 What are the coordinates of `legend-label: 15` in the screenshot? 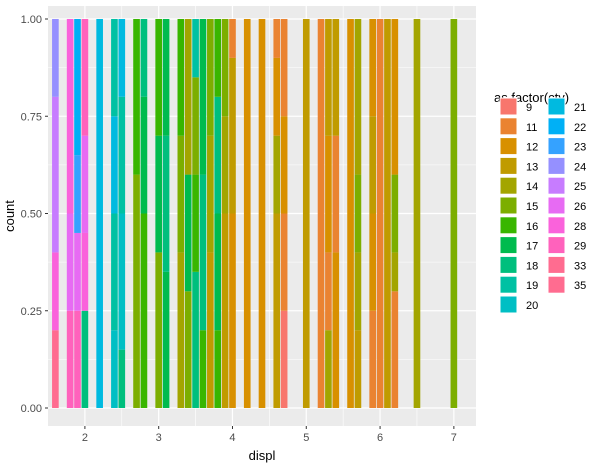 It's located at (532, 207).